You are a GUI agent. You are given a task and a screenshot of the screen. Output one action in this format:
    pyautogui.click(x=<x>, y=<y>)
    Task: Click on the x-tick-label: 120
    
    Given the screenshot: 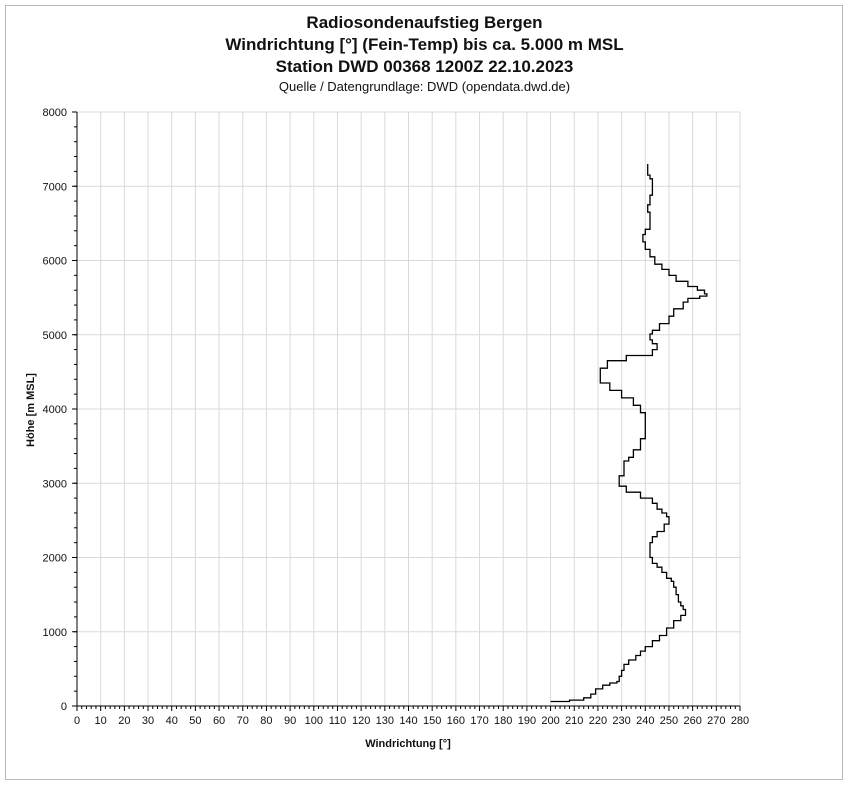 What is the action you would take?
    pyautogui.click(x=361, y=721)
    